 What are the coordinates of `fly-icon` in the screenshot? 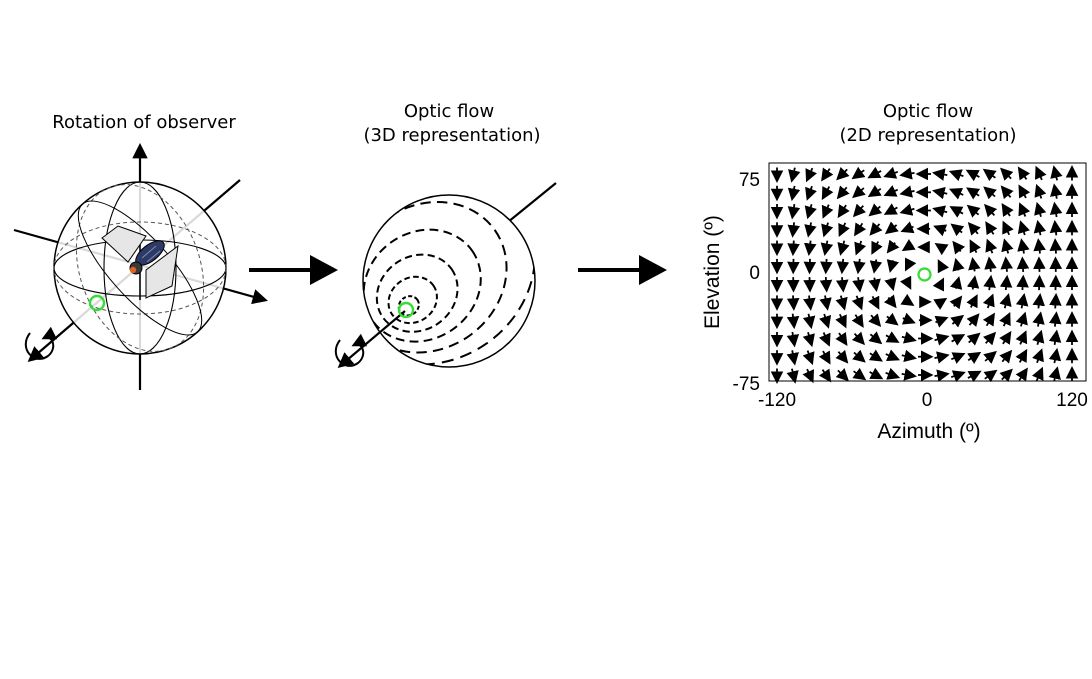 It's located at (147, 257).